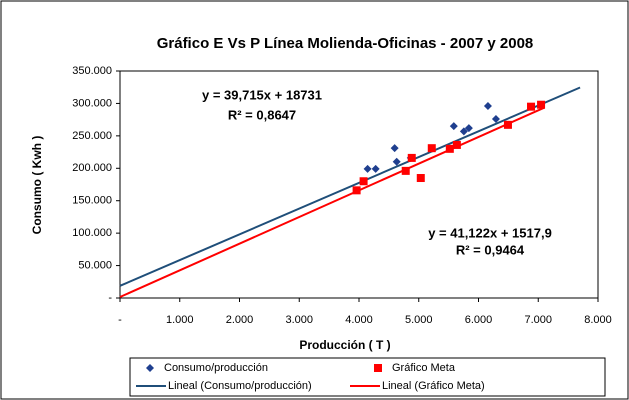  What do you see at coordinates (240, 386) in the screenshot?
I see `legend-label: Lineal (Consumo/producción)` at bounding box center [240, 386].